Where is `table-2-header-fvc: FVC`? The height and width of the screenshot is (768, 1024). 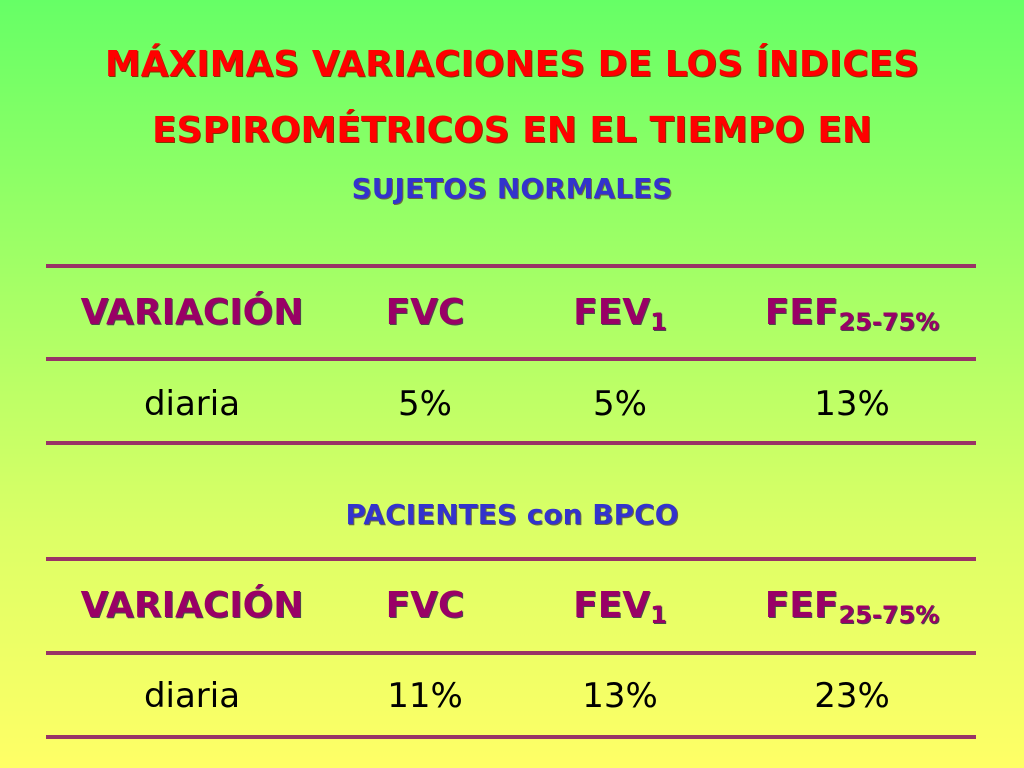 table-2-header-fvc: FVC is located at coordinates (425, 605).